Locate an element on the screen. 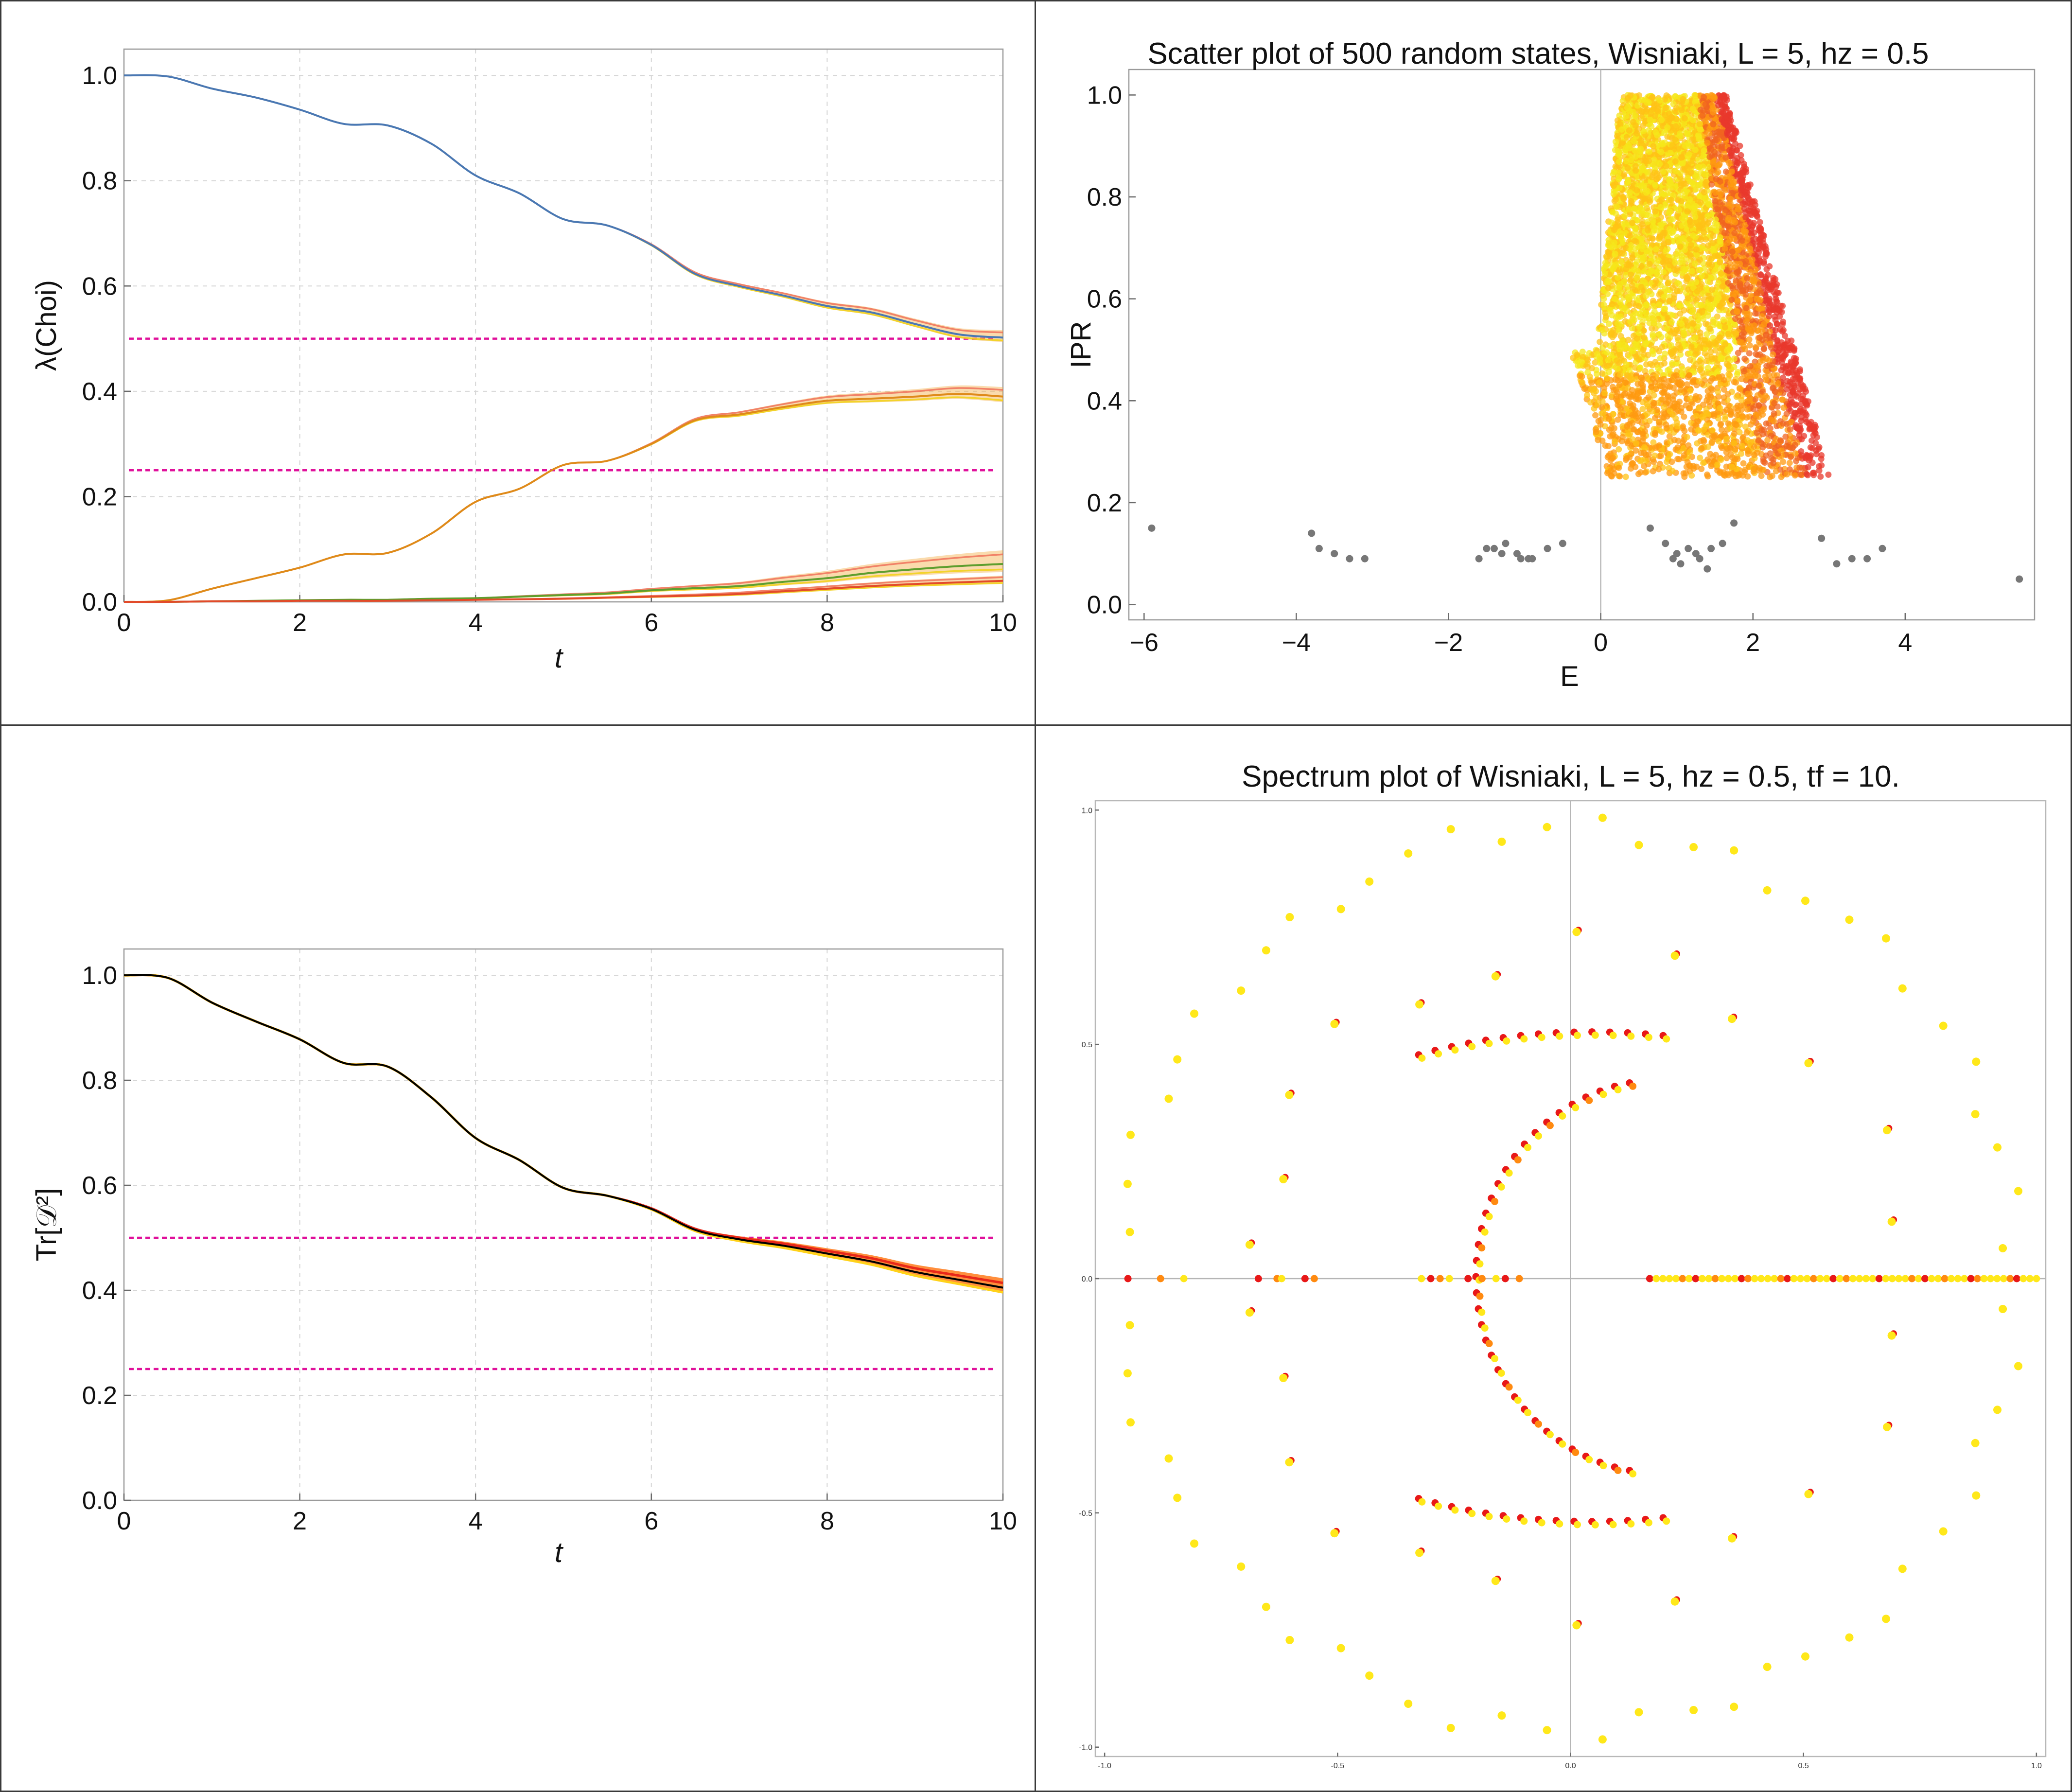 This screenshot has width=2072, height=1792. y-tick-label: 0.6 is located at coordinates (99, 286).